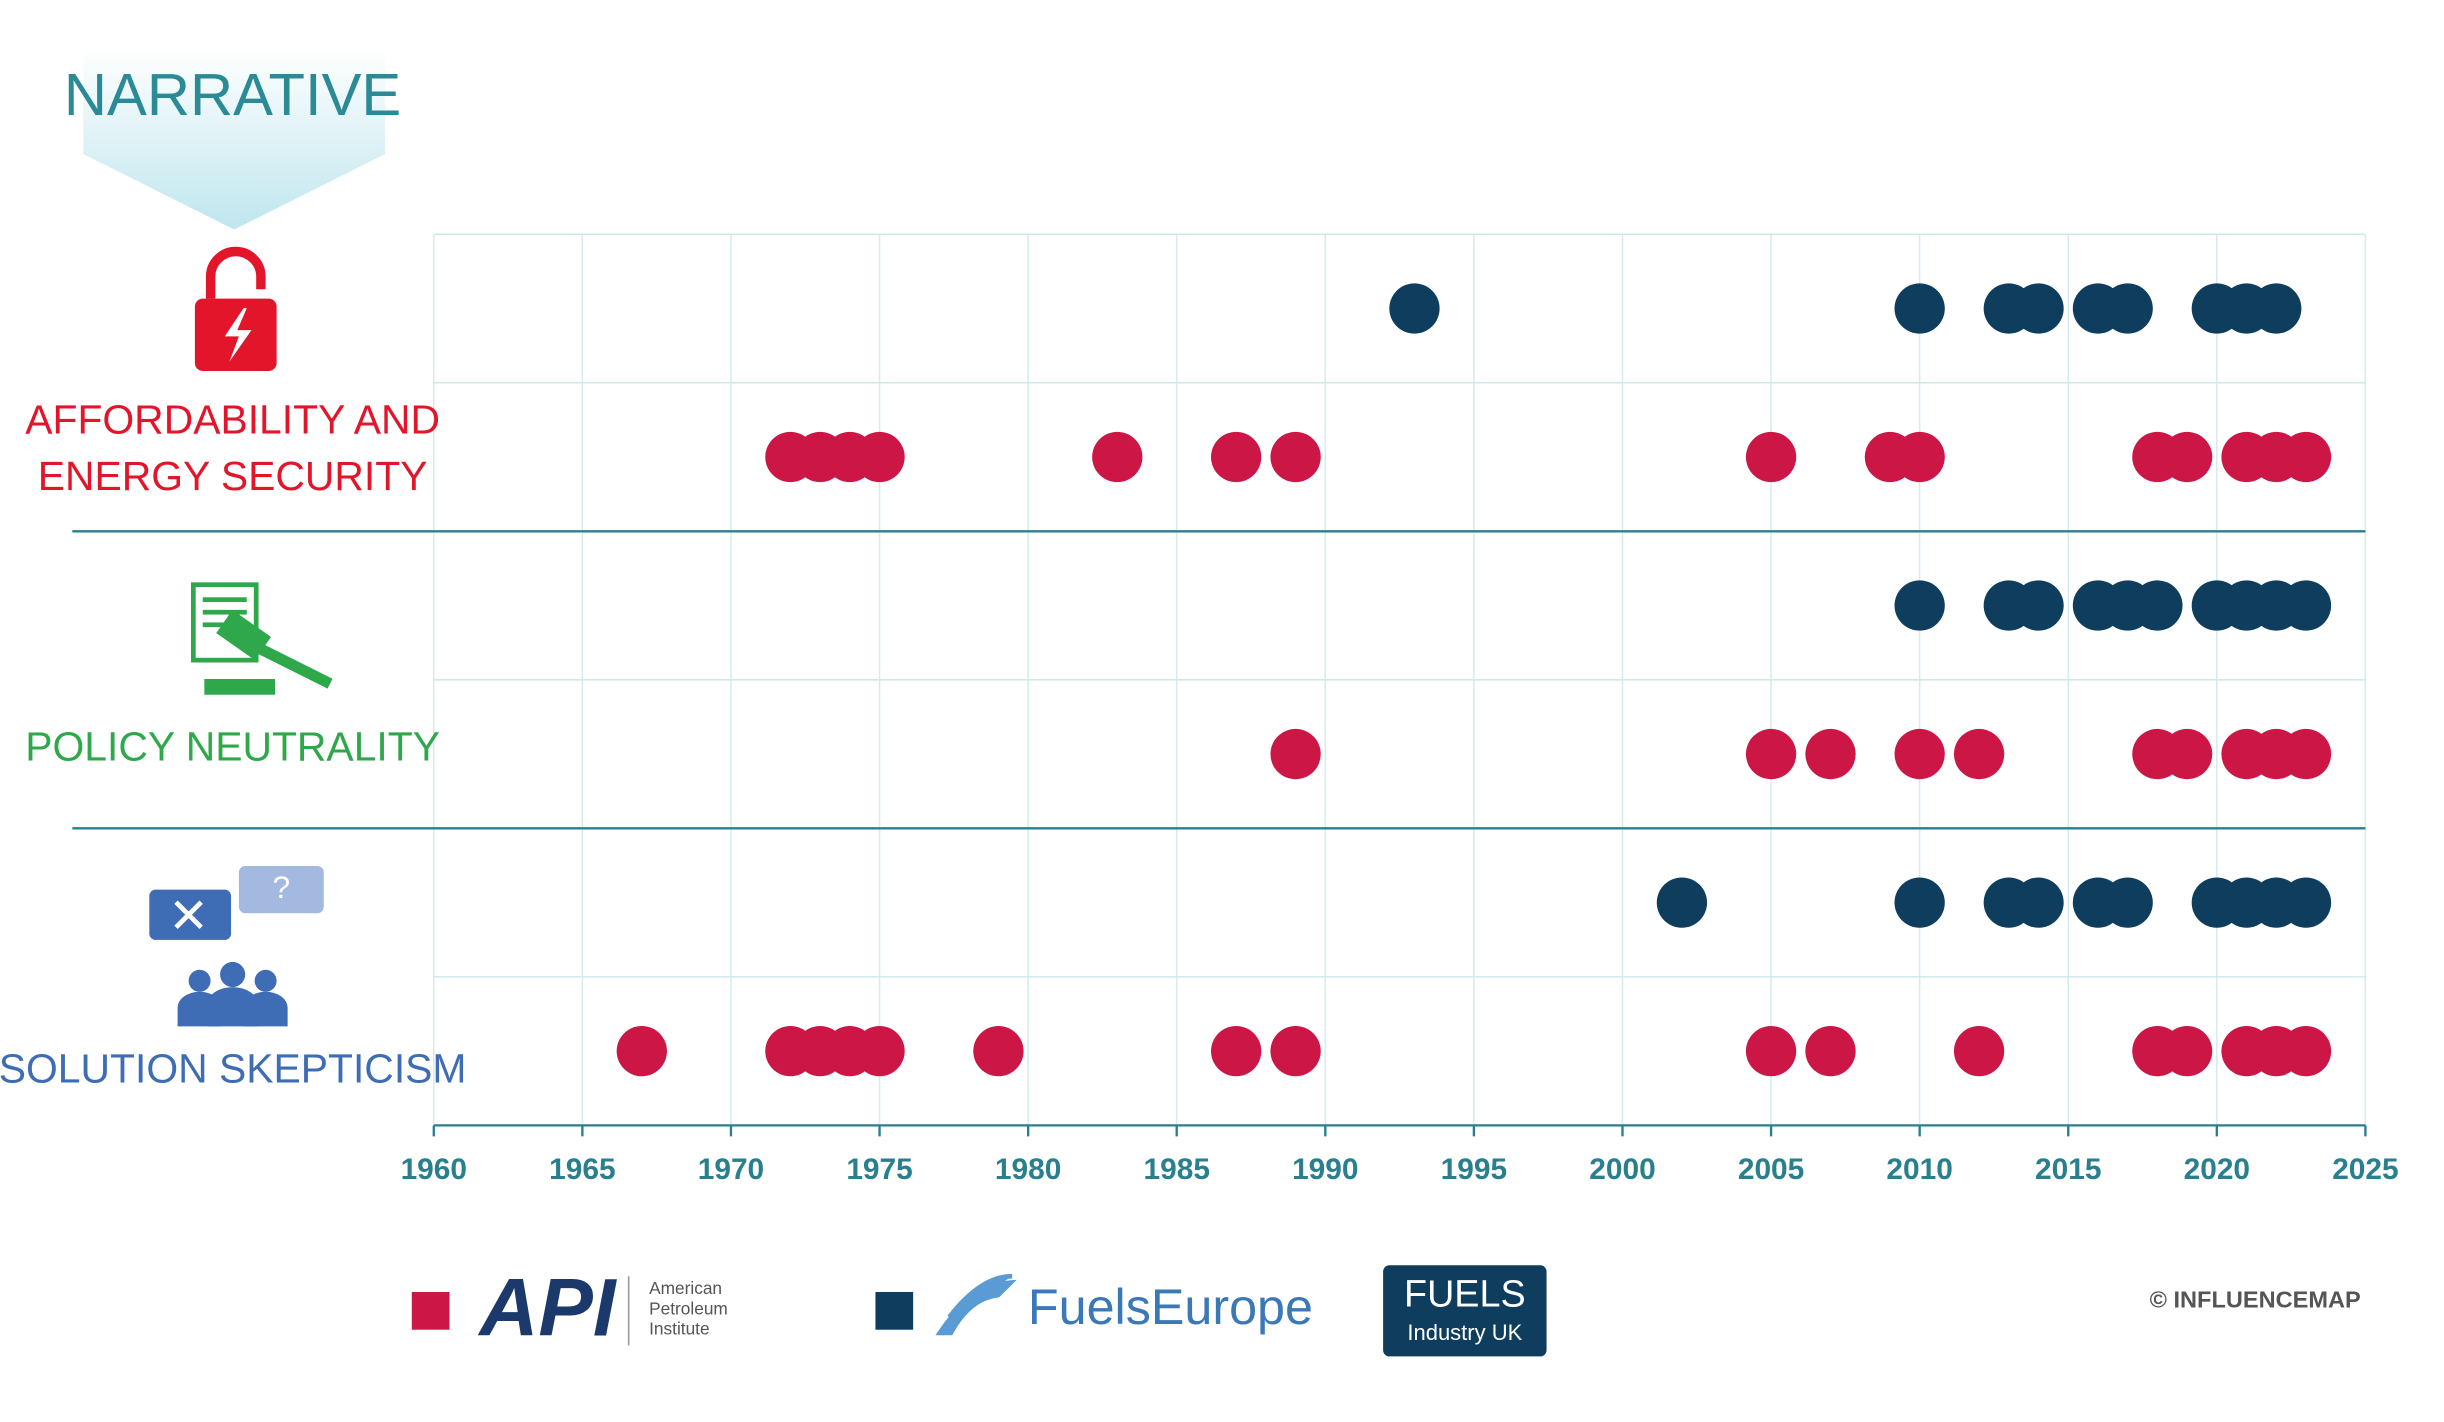 The height and width of the screenshot is (1422, 2444). Describe the element at coordinates (234, 138) in the screenshot. I see `header-arrow` at that location.